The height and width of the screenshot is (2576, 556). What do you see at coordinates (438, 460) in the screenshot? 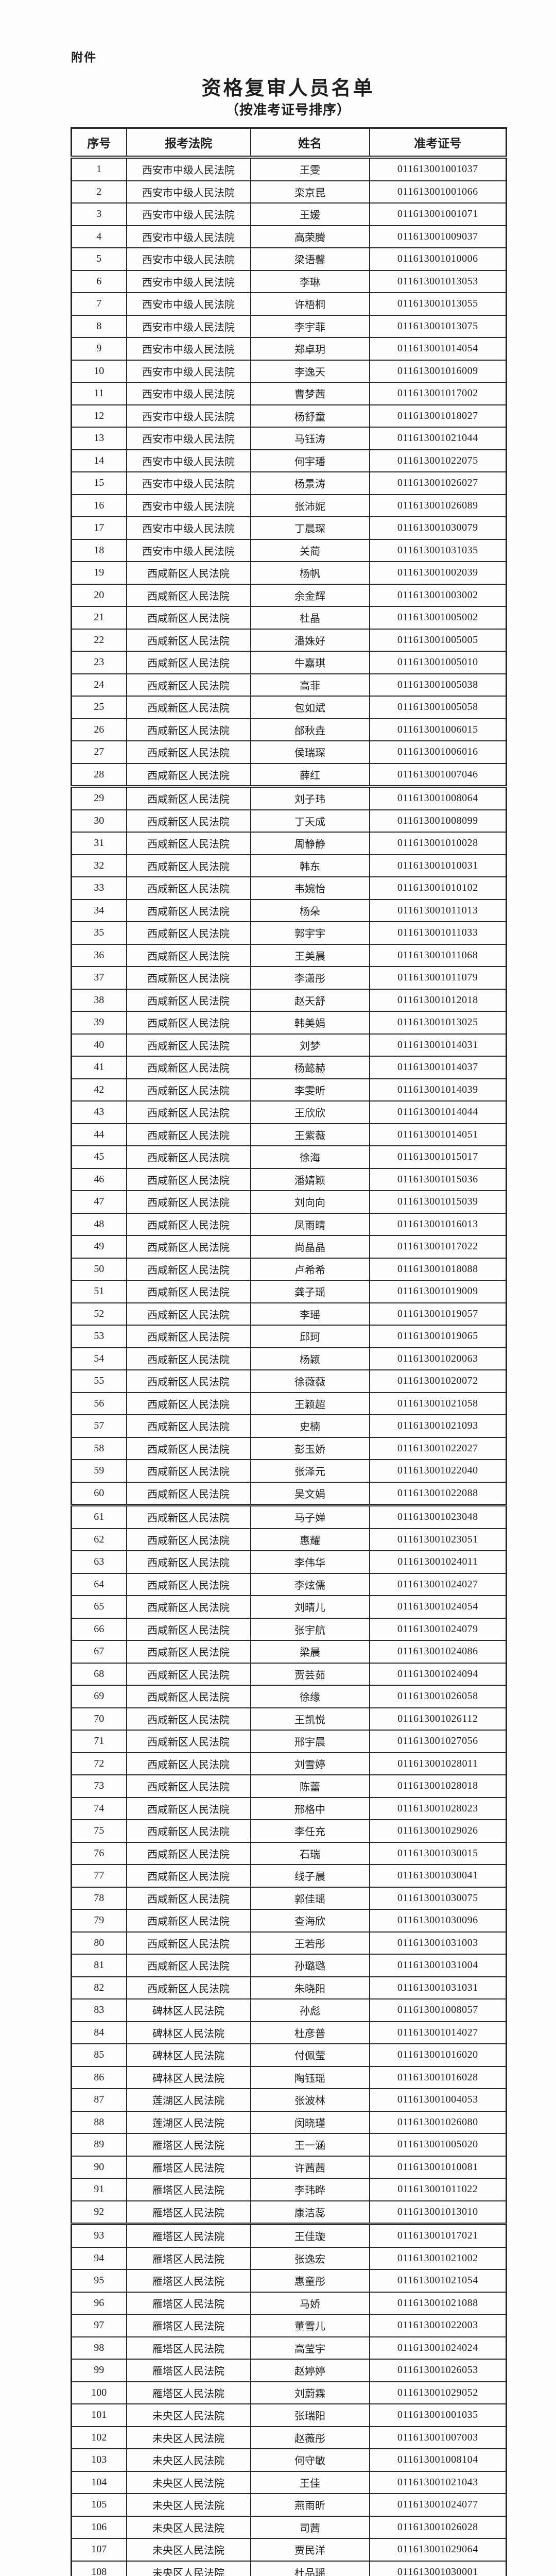
I see `ticket-cell: 011613001022075` at bounding box center [438, 460].